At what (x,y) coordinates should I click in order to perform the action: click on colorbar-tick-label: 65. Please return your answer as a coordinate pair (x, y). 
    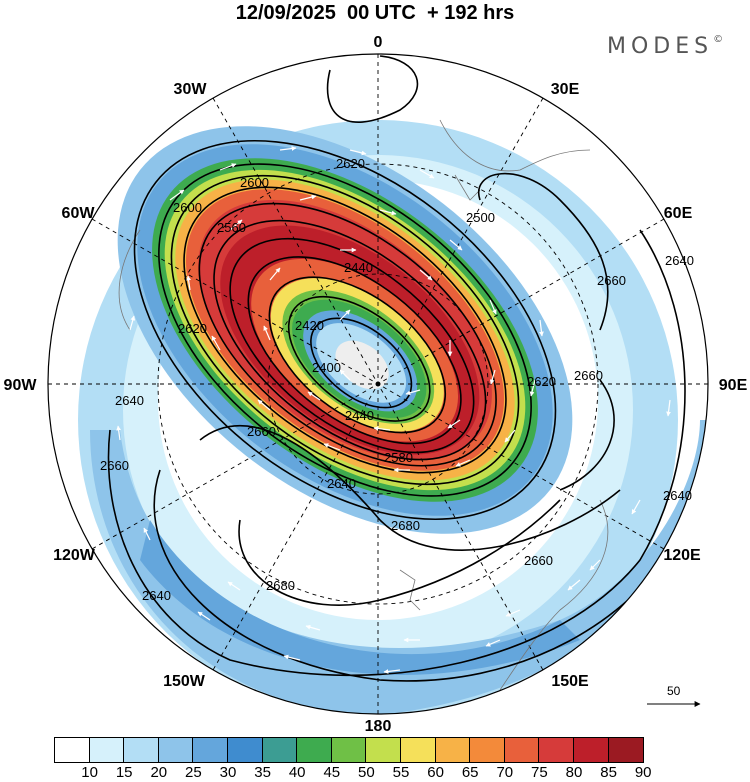
    Looking at the image, I should click on (470, 772).